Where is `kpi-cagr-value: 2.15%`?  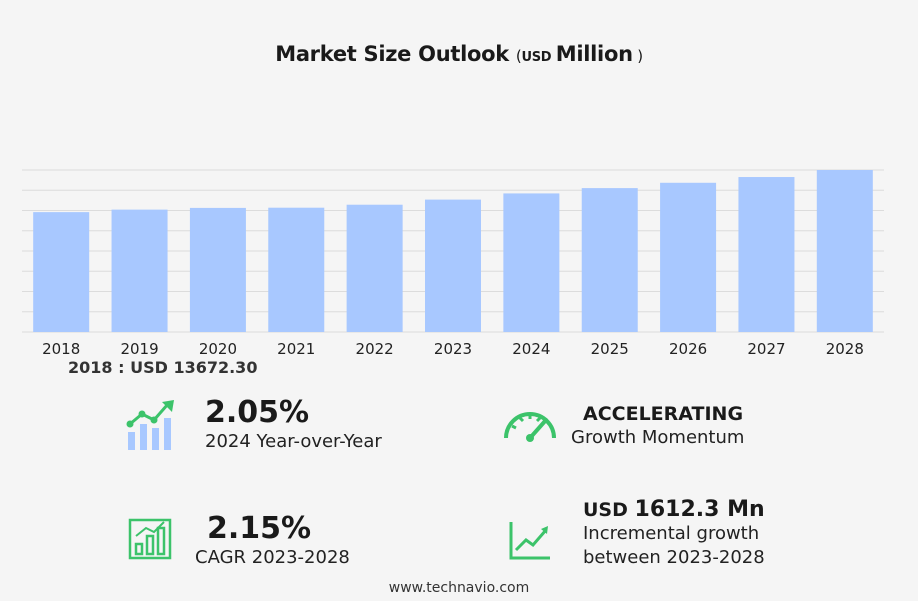
kpi-cagr-value: 2.15% is located at coordinates (259, 528).